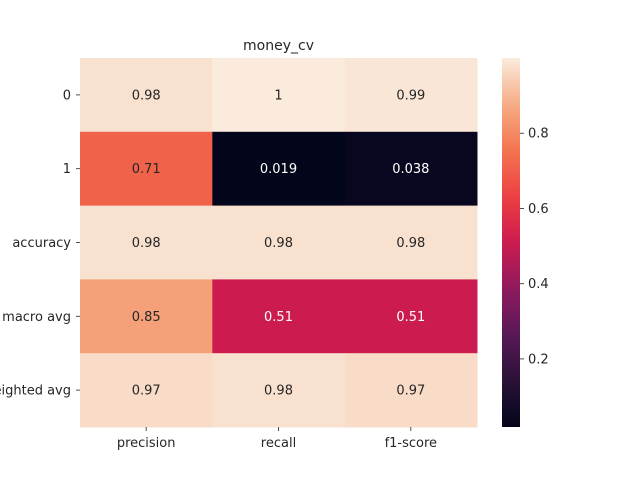 The image size is (640, 480). What do you see at coordinates (35, 391) in the screenshot?
I see `y-tick-label: weighted avg` at bounding box center [35, 391].